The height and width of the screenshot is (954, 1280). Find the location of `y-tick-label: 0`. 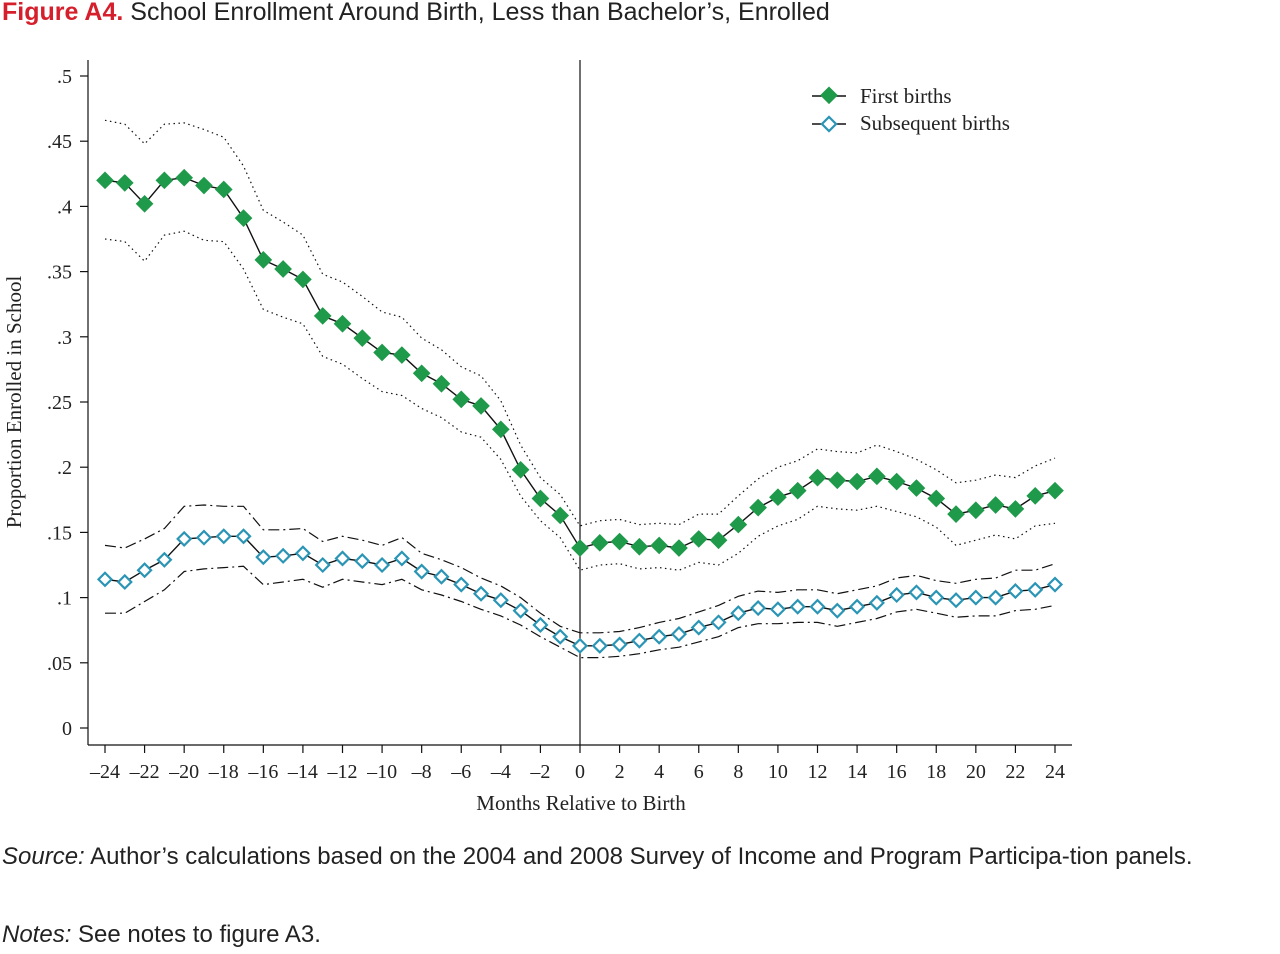

y-tick-label: 0 is located at coordinates (67, 729).